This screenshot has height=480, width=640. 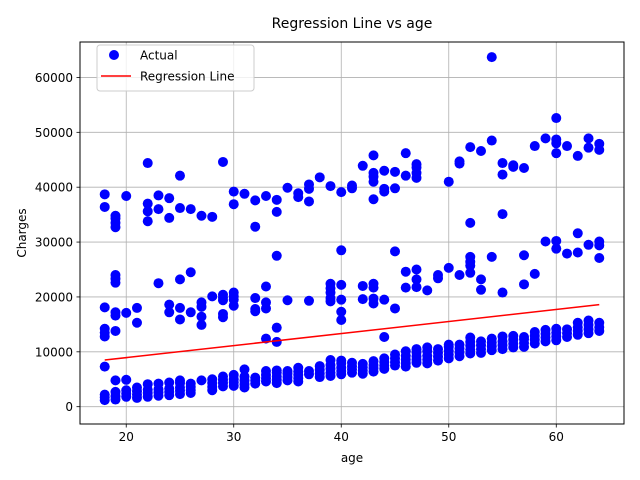 What do you see at coordinates (352, 24) in the screenshot?
I see `chart-title: Regression Line vs age` at bounding box center [352, 24].